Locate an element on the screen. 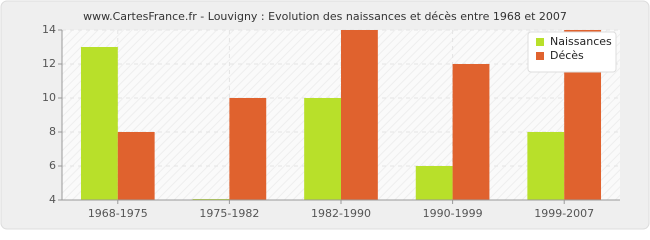 The height and width of the screenshot is (240, 650). x-tick-label: 1968-1975 is located at coordinates (118, 213).